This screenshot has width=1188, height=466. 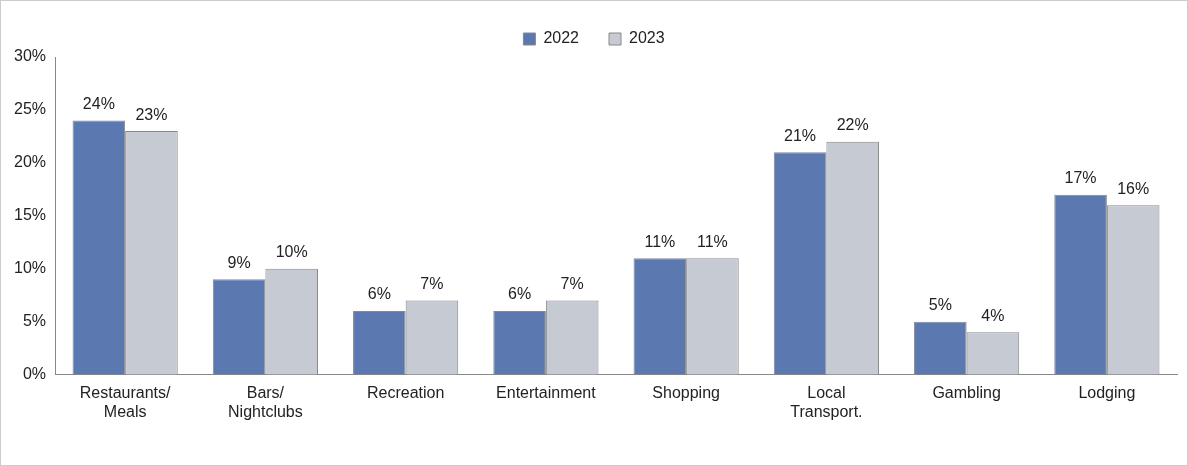 I want to click on x-tick-label: Entertainment, so click(x=546, y=392).